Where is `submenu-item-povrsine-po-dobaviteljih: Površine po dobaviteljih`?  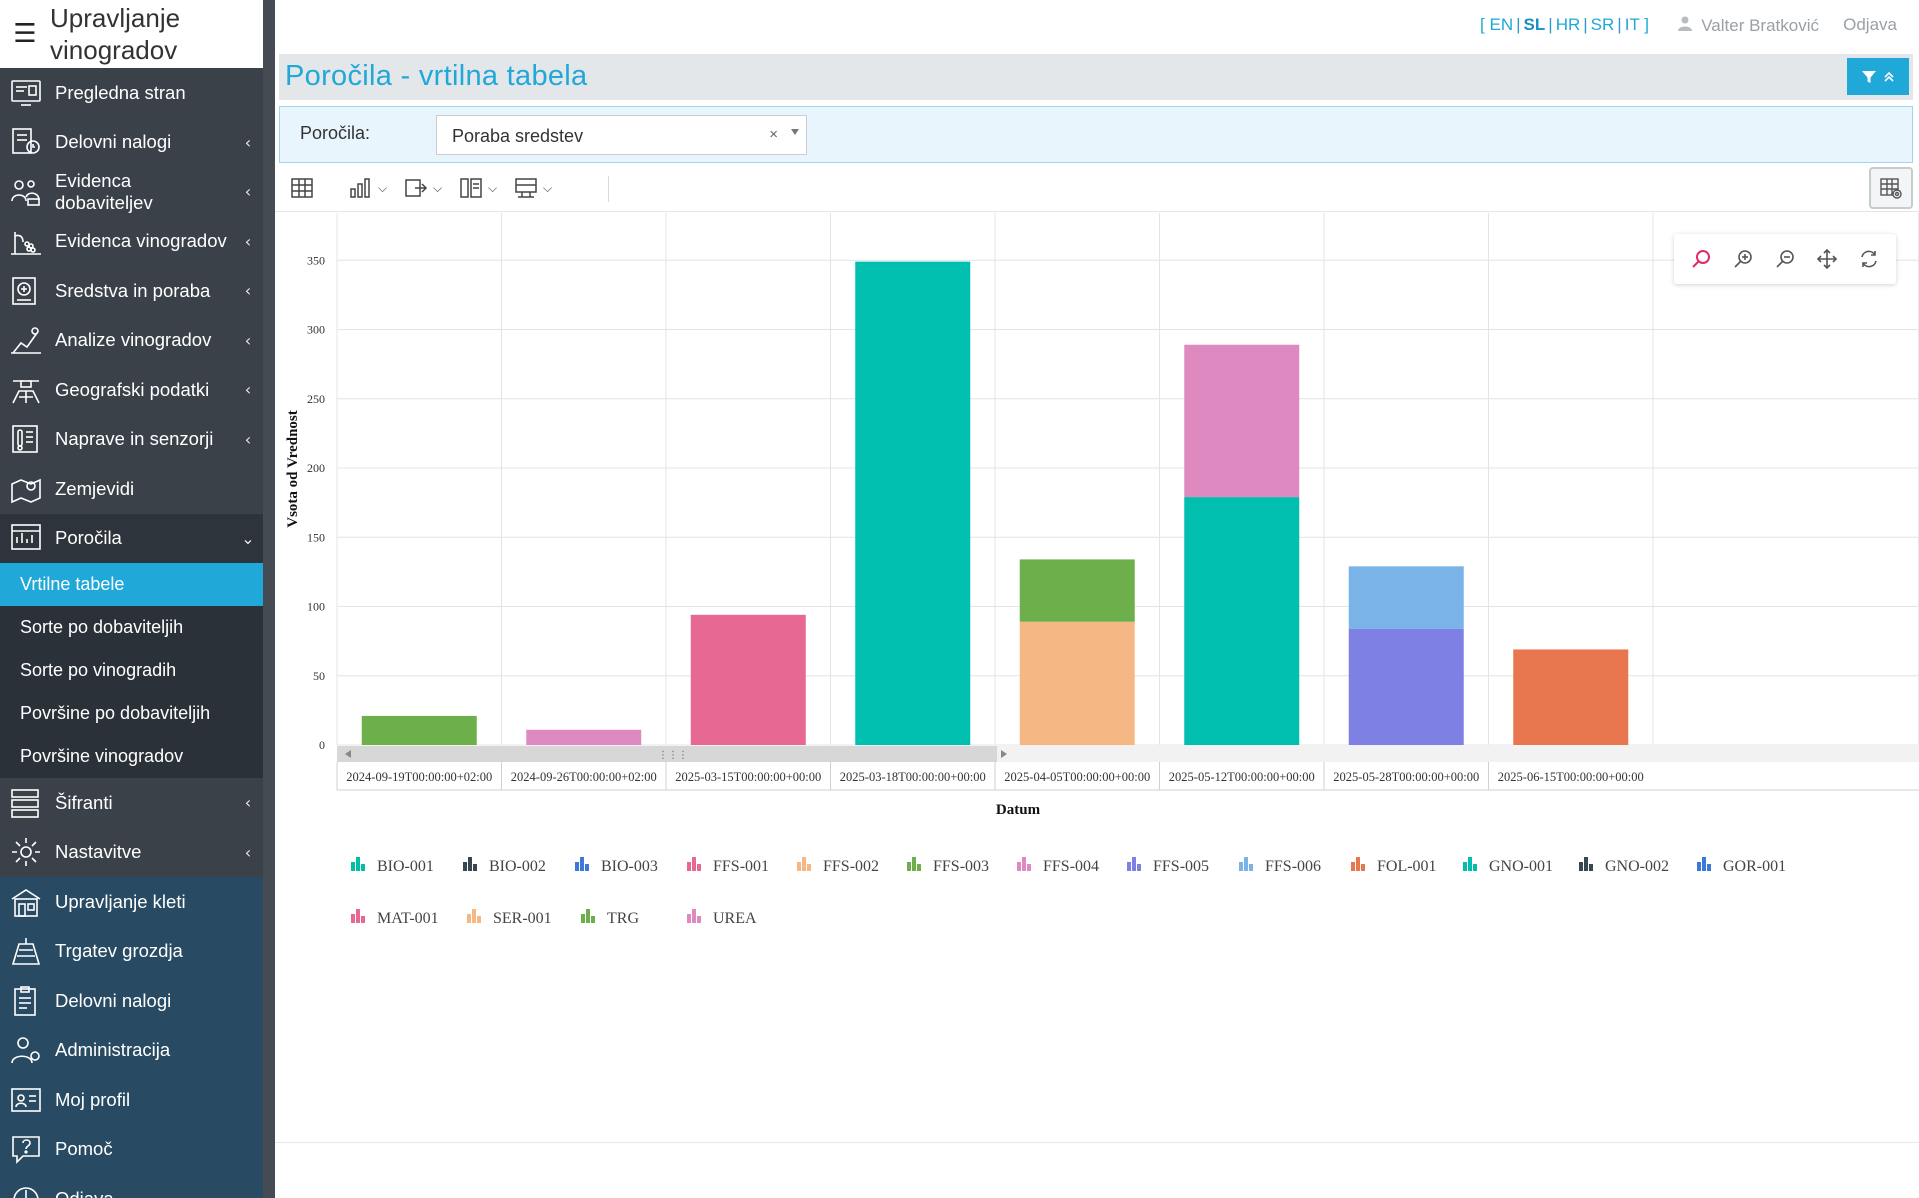
submenu-item-povrsine-po-dobaviteljih: Površine po dobaviteljih is located at coordinates (131, 713).